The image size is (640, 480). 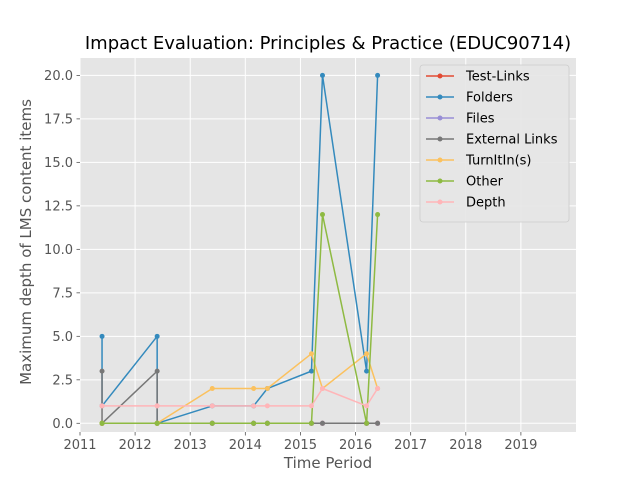 What do you see at coordinates (26, 242) in the screenshot?
I see `y-axis-title: Maximum depth of LMS content items` at bounding box center [26, 242].